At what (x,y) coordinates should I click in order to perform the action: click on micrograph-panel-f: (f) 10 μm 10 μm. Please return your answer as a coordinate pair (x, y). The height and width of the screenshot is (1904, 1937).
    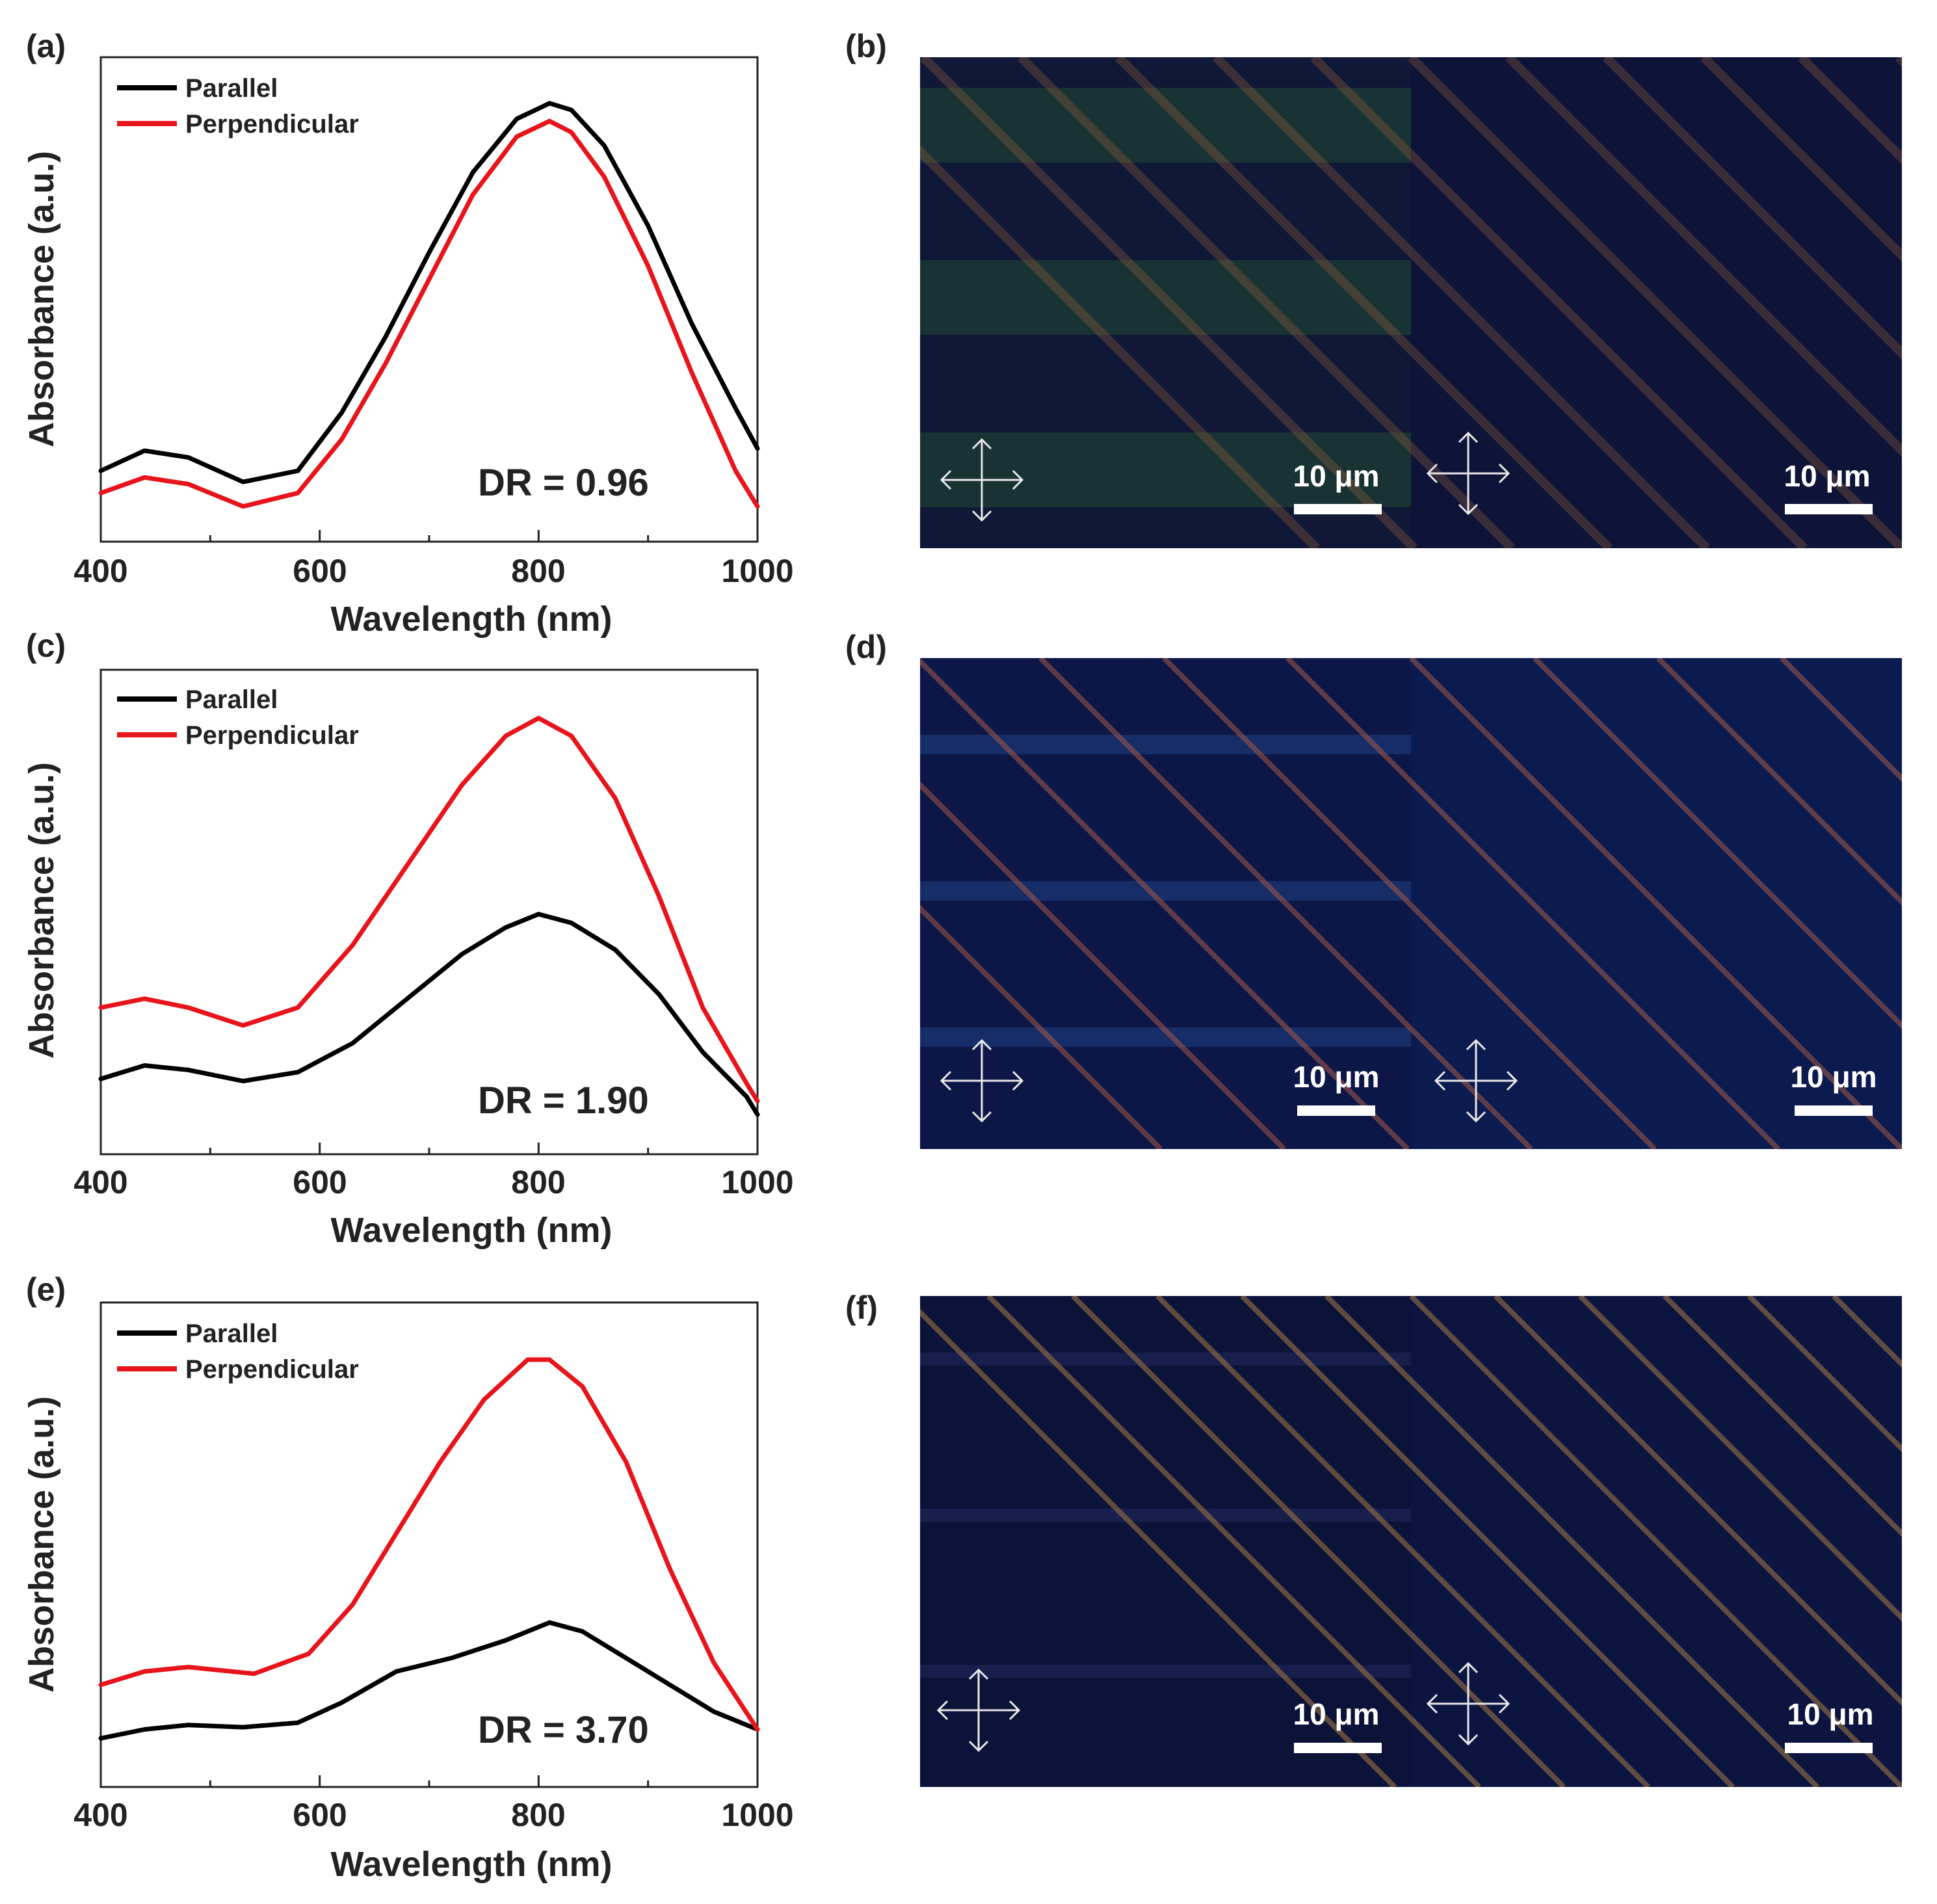
    Looking at the image, I should click on (1373, 1538).